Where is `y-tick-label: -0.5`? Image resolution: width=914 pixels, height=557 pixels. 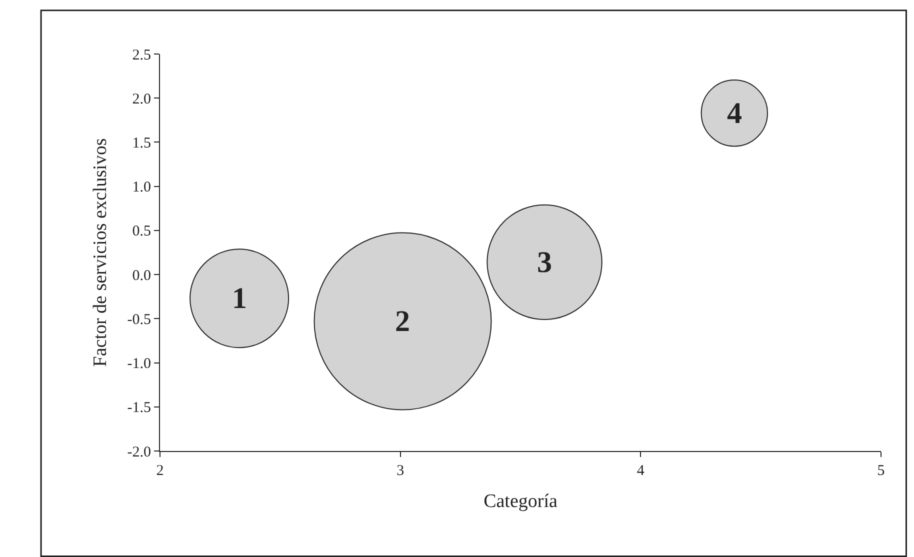 y-tick-label: -0.5 is located at coordinates (139, 320).